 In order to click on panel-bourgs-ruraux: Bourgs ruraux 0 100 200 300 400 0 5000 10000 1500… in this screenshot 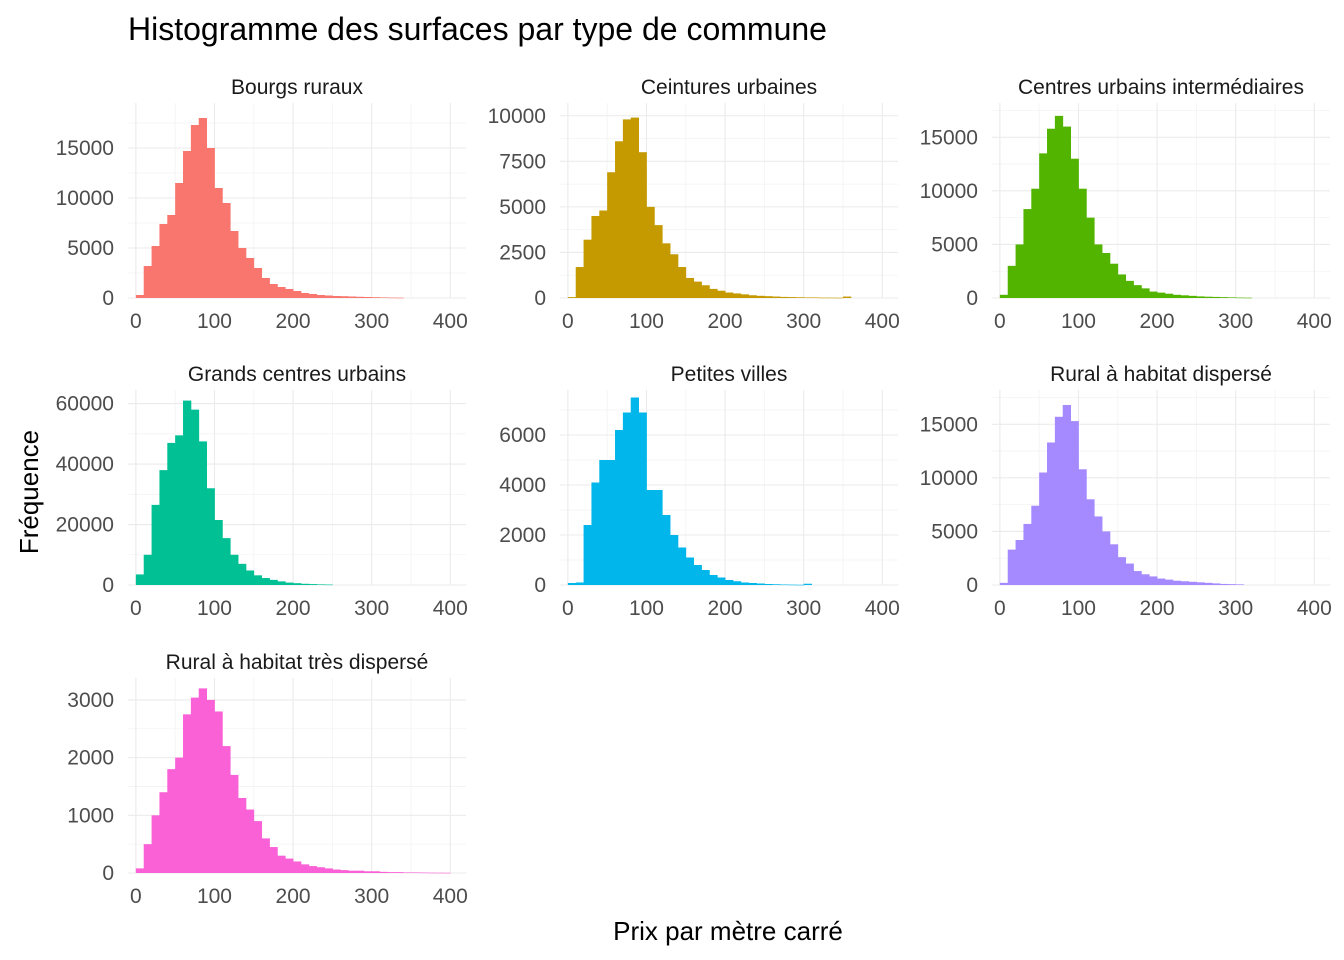, I will do `click(262, 204)`.